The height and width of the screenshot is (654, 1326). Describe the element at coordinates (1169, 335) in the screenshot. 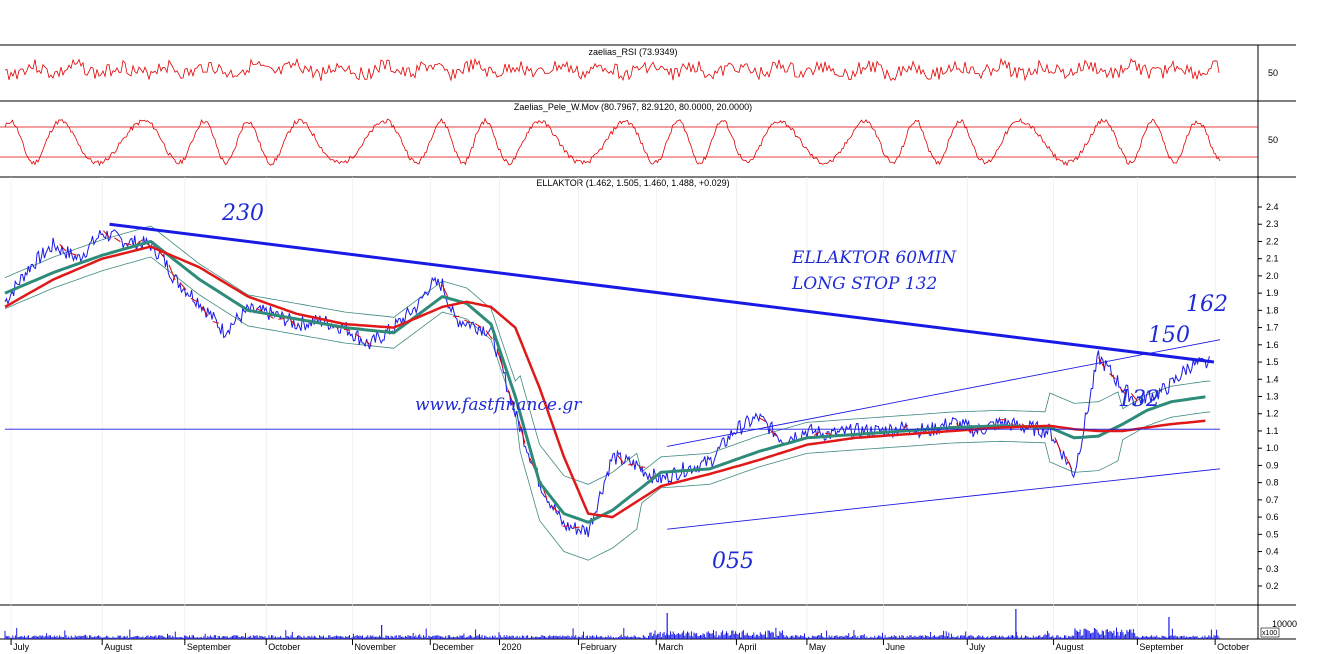

I see `annotation-150: 150` at that location.